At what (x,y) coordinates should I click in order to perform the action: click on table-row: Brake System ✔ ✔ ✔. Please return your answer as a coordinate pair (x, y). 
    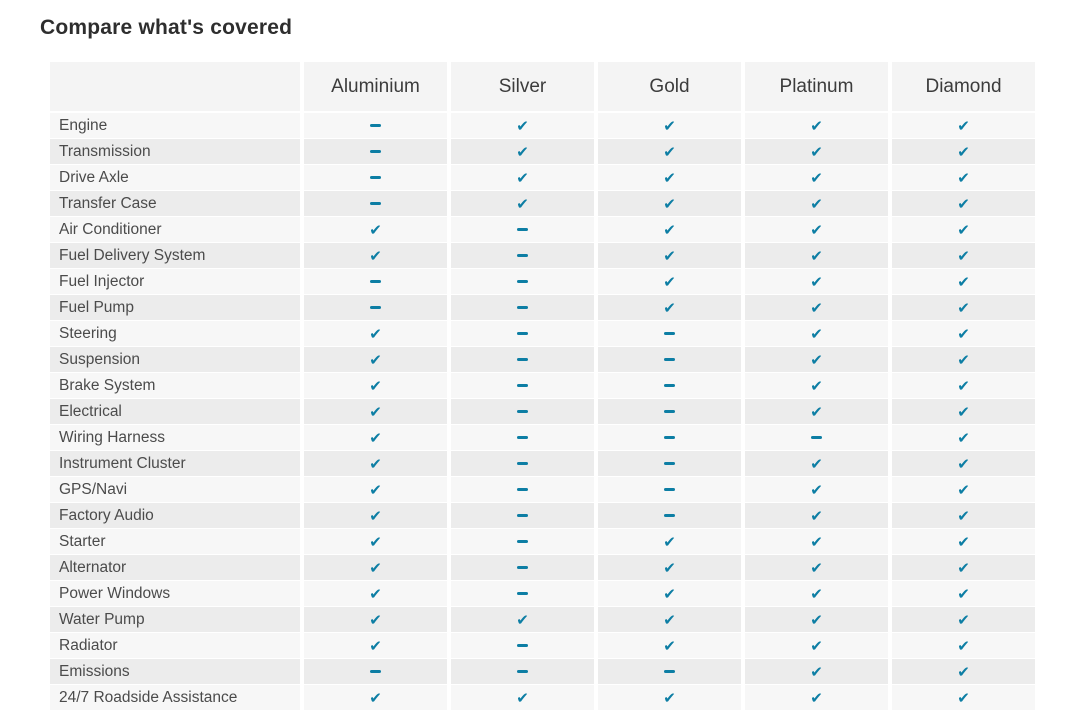
    Looking at the image, I should click on (542, 386).